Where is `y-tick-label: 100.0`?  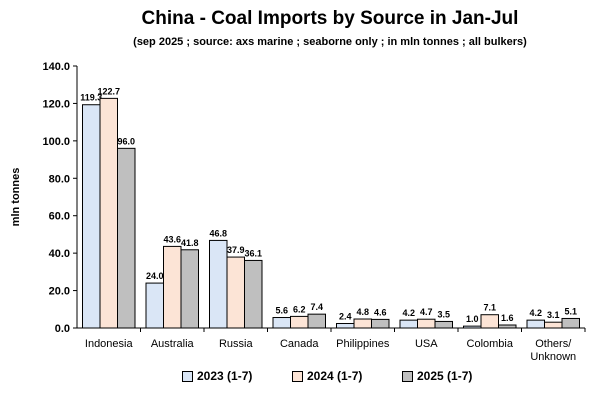
y-tick-label: 100.0 is located at coordinates (56, 142).